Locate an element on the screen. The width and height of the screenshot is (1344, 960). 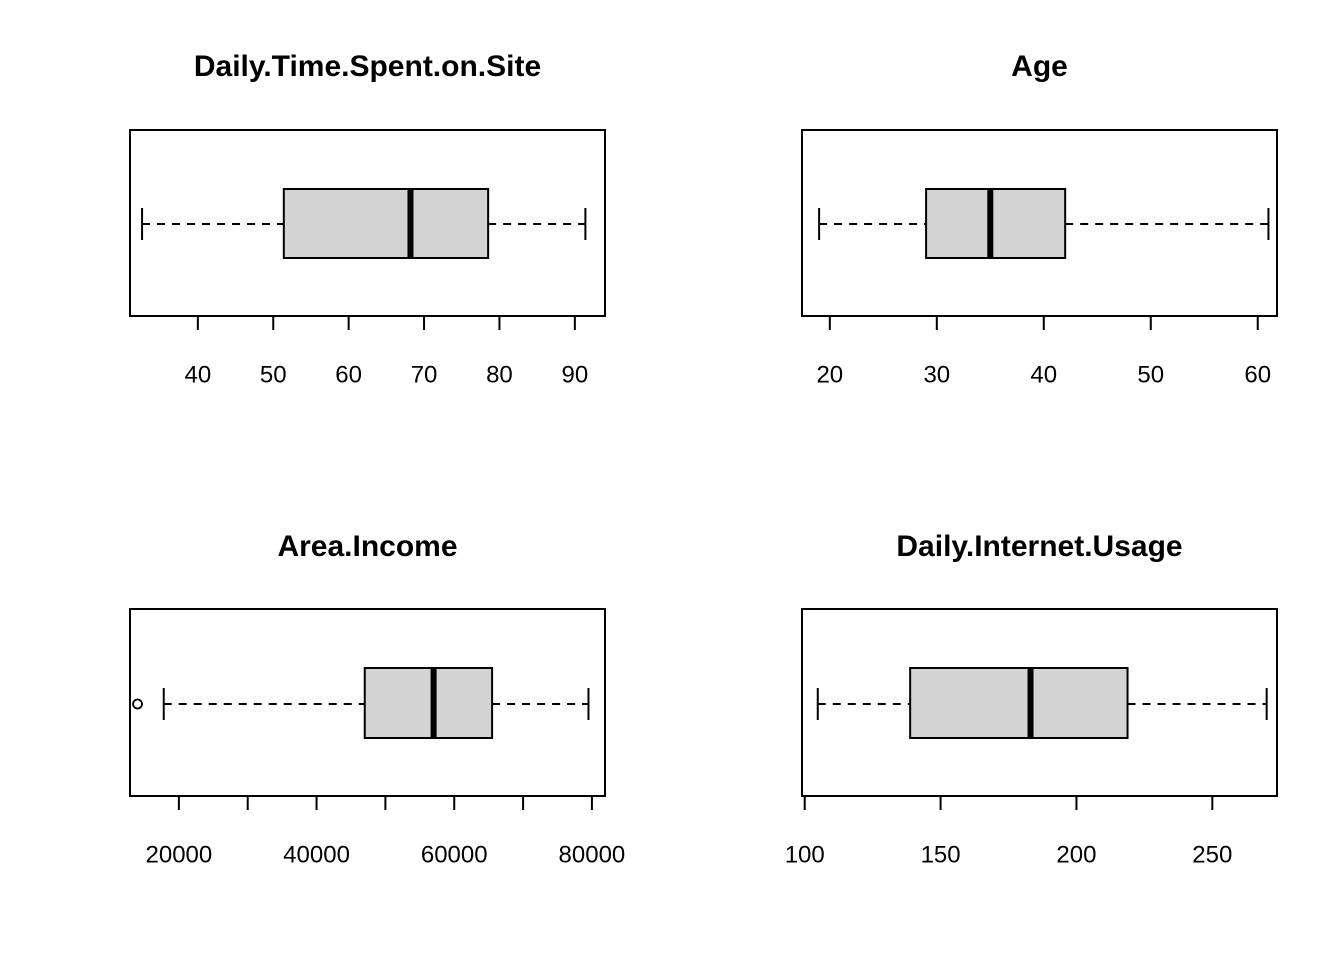
boxplot-panel-3: Area.Income 20000 40000 60000 80000 is located at coordinates (377, 699).